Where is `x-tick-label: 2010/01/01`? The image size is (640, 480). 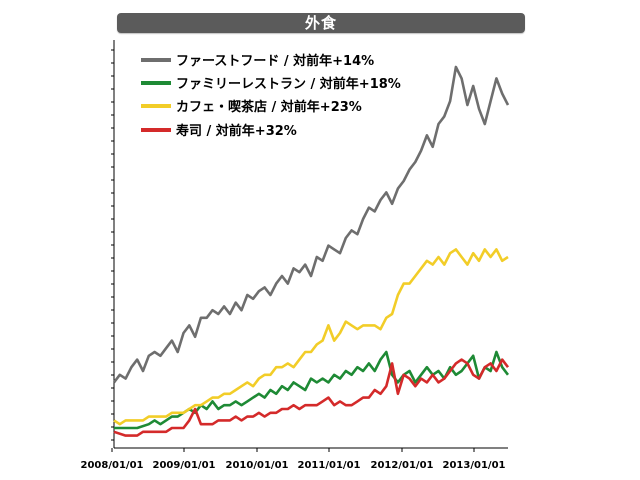
x-tick-label: 2010/01/01 is located at coordinates (257, 465).